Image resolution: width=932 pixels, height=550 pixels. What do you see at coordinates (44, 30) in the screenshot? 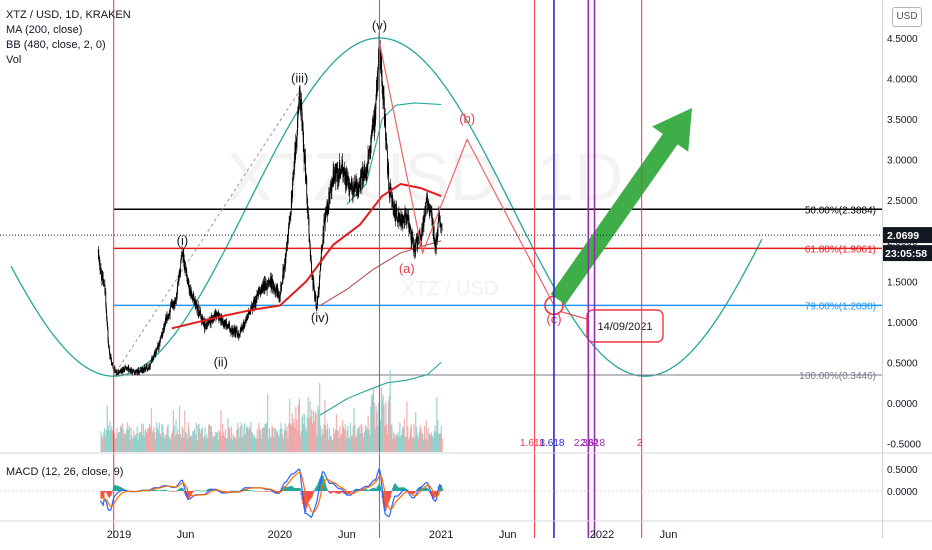
I see `ma-indicator-label: MA (200, close)` at bounding box center [44, 30].